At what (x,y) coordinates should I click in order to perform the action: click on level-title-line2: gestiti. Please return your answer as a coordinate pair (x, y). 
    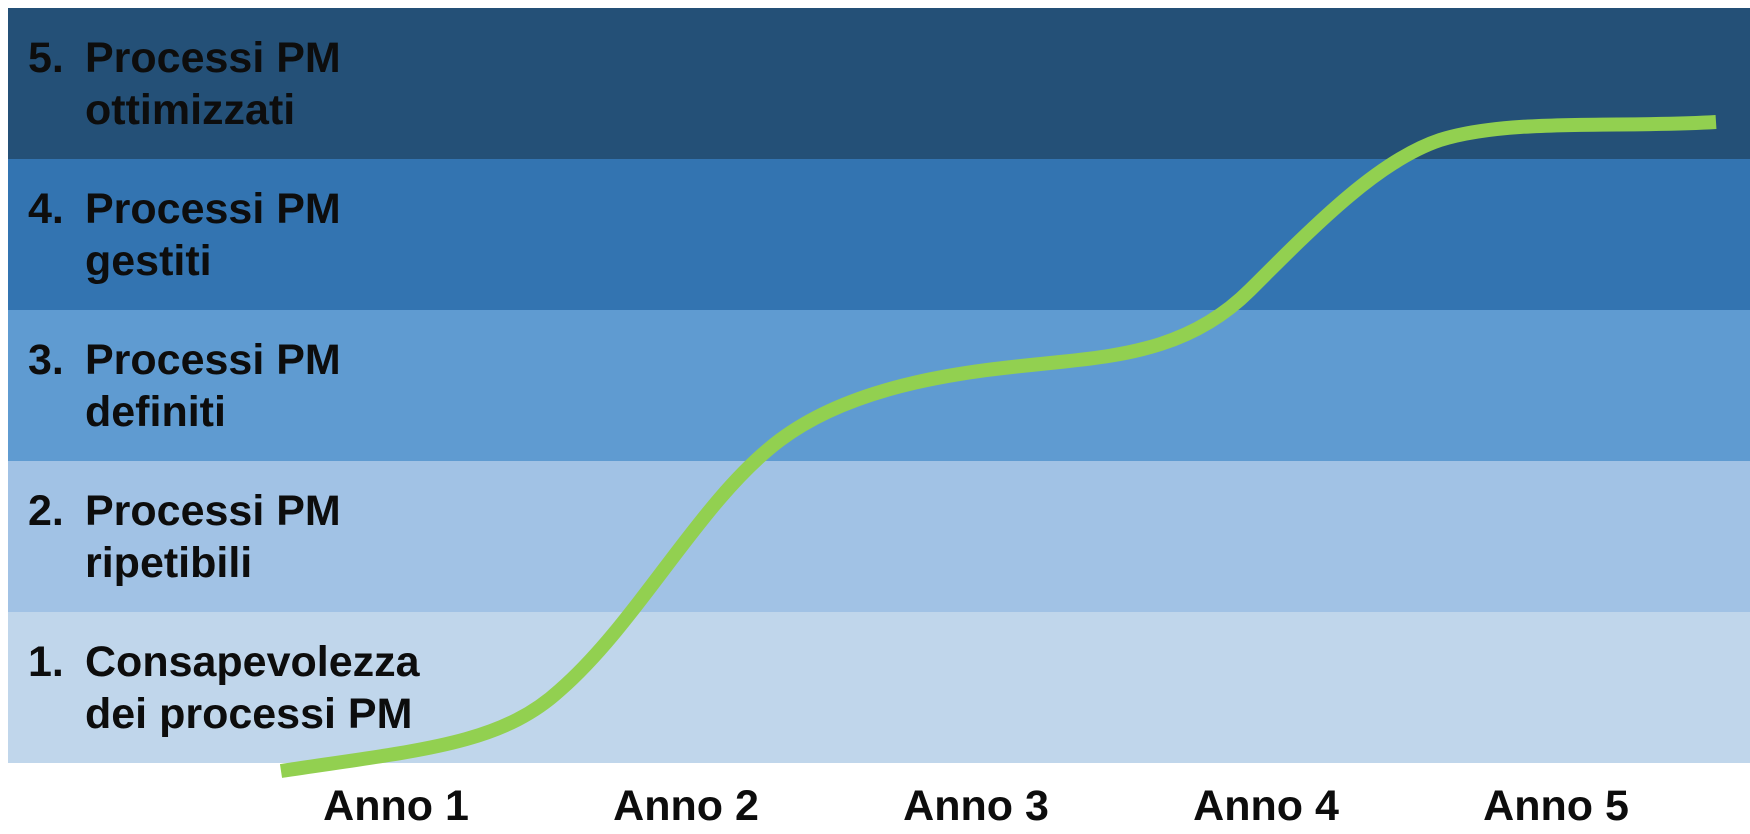
    Looking at the image, I should click on (148, 261).